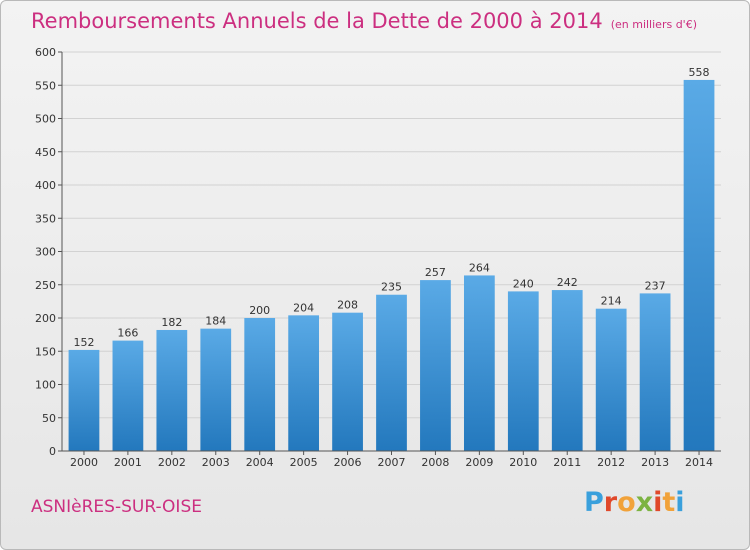 Image resolution: width=750 pixels, height=550 pixels. Describe the element at coordinates (611, 301) in the screenshot. I see `value-label: 214` at that location.